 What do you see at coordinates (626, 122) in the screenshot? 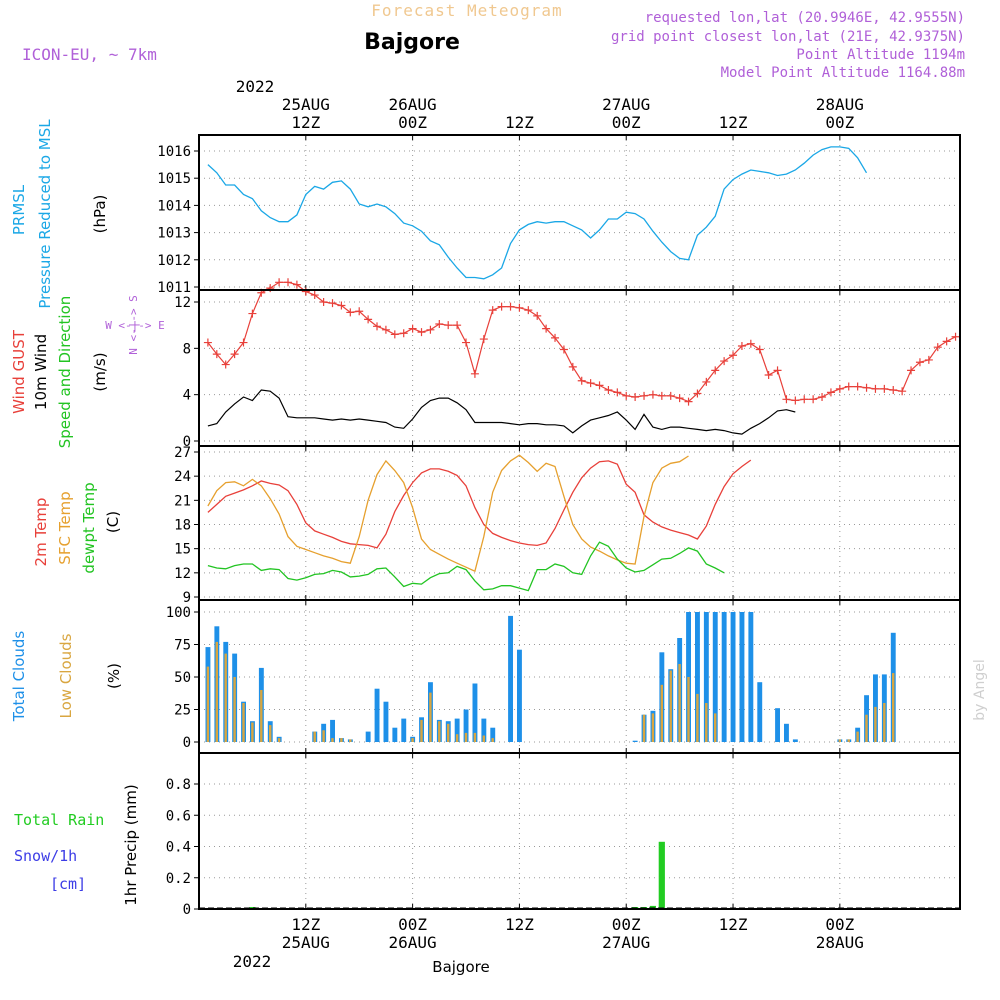
I see `top-hour-label: 00Z` at bounding box center [626, 122].